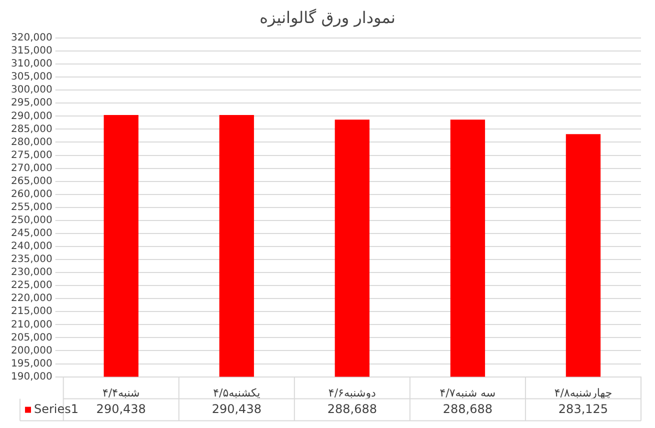  I want to click on y-tick-label: 200,000, so click(31, 350).